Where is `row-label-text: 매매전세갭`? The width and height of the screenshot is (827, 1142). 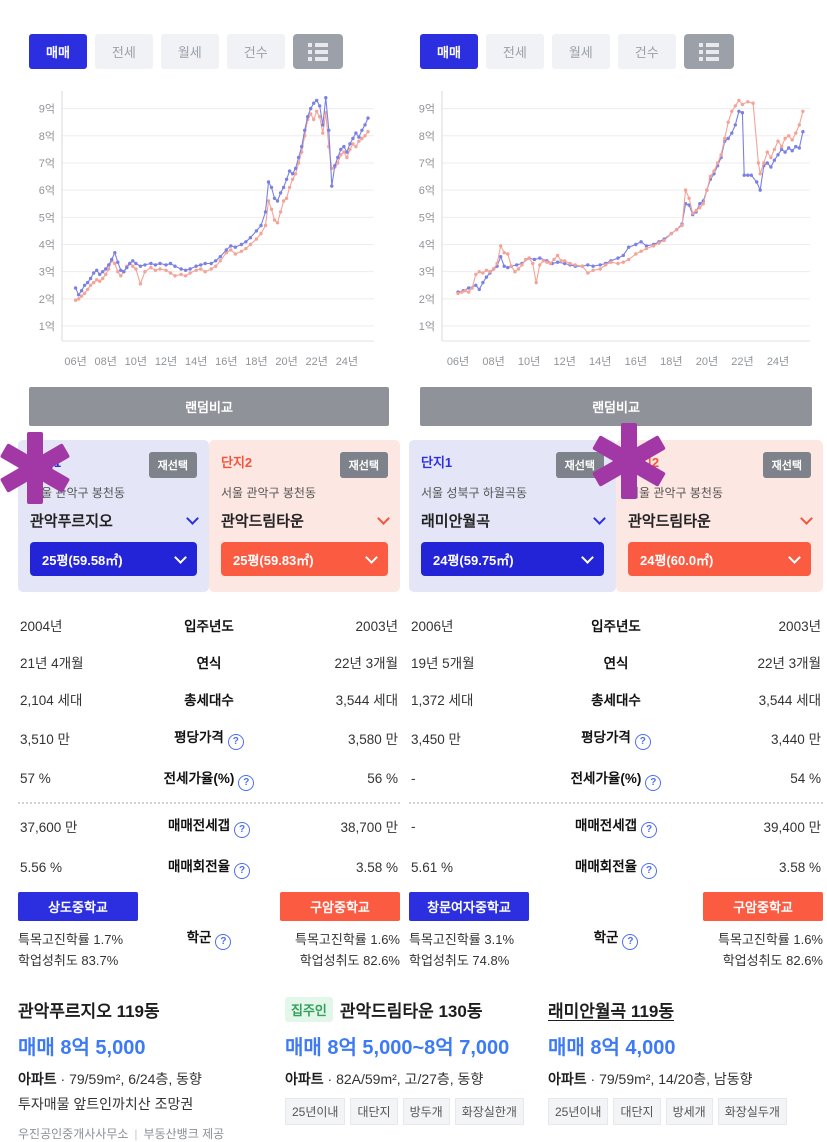 row-label-text: 매매전세갭 is located at coordinates (199, 825).